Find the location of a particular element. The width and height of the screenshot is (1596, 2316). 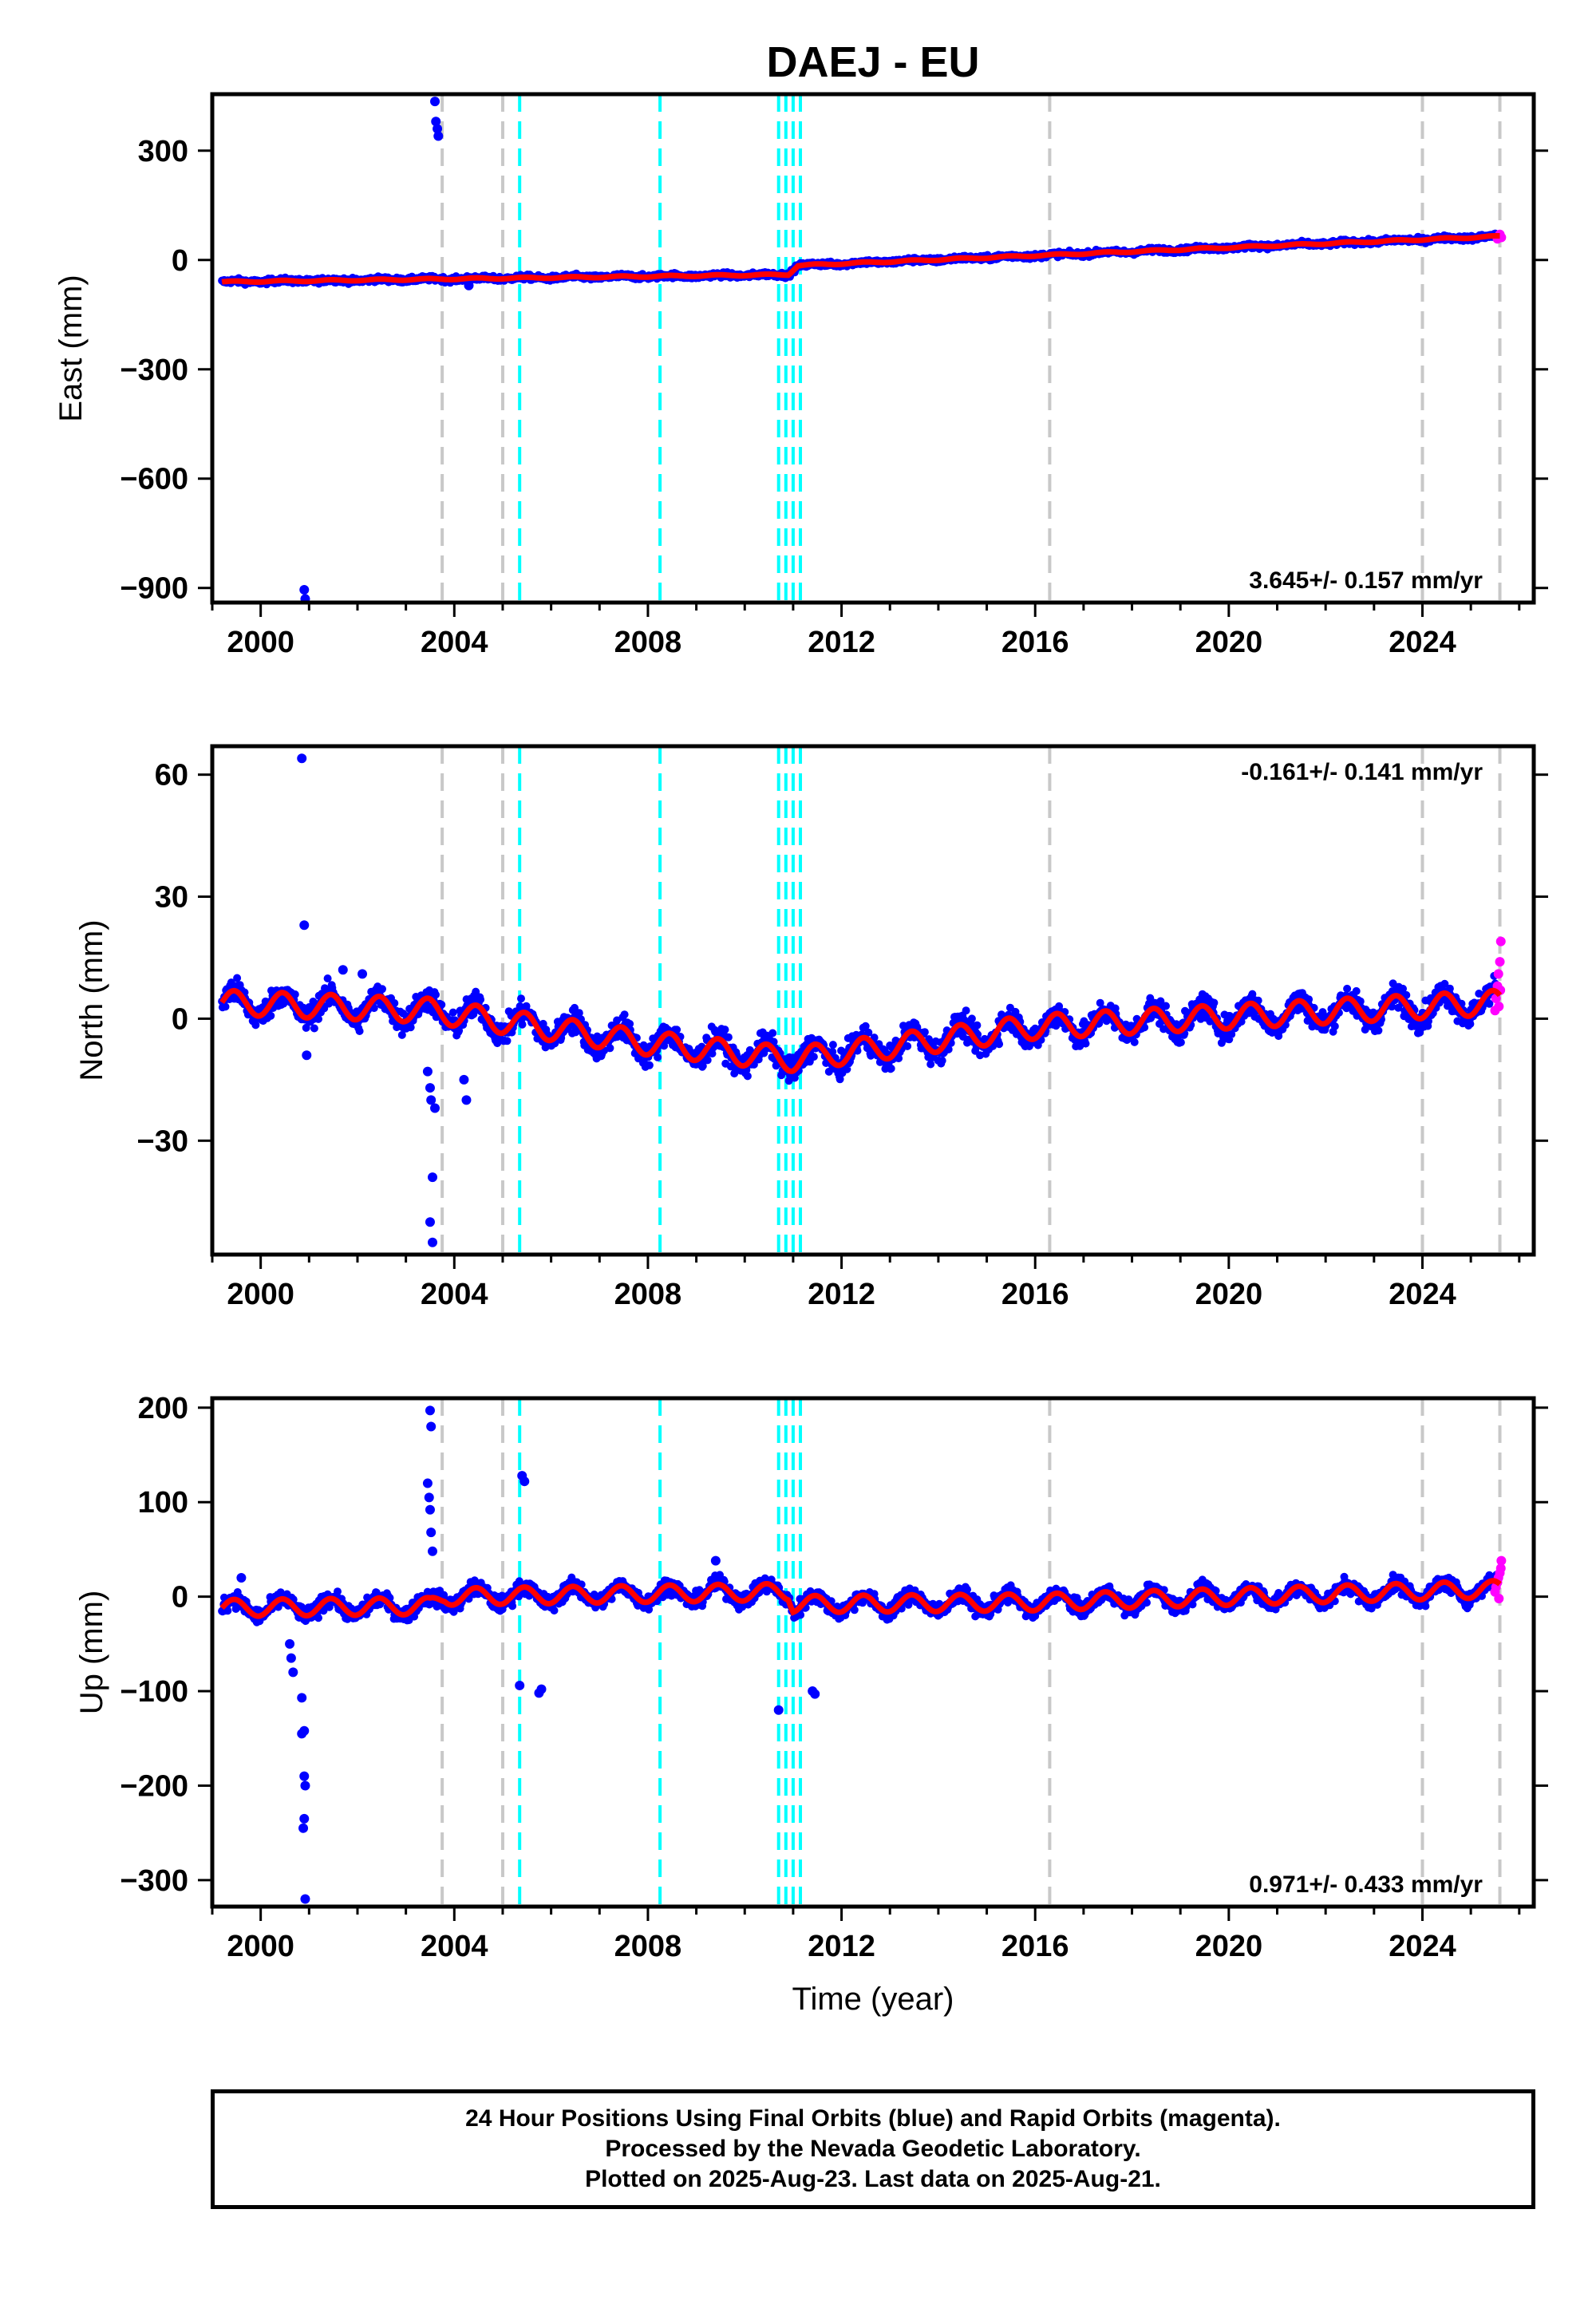

rate-label: 3.645+/- 0.157 mm/yr is located at coordinates (1366, 580).